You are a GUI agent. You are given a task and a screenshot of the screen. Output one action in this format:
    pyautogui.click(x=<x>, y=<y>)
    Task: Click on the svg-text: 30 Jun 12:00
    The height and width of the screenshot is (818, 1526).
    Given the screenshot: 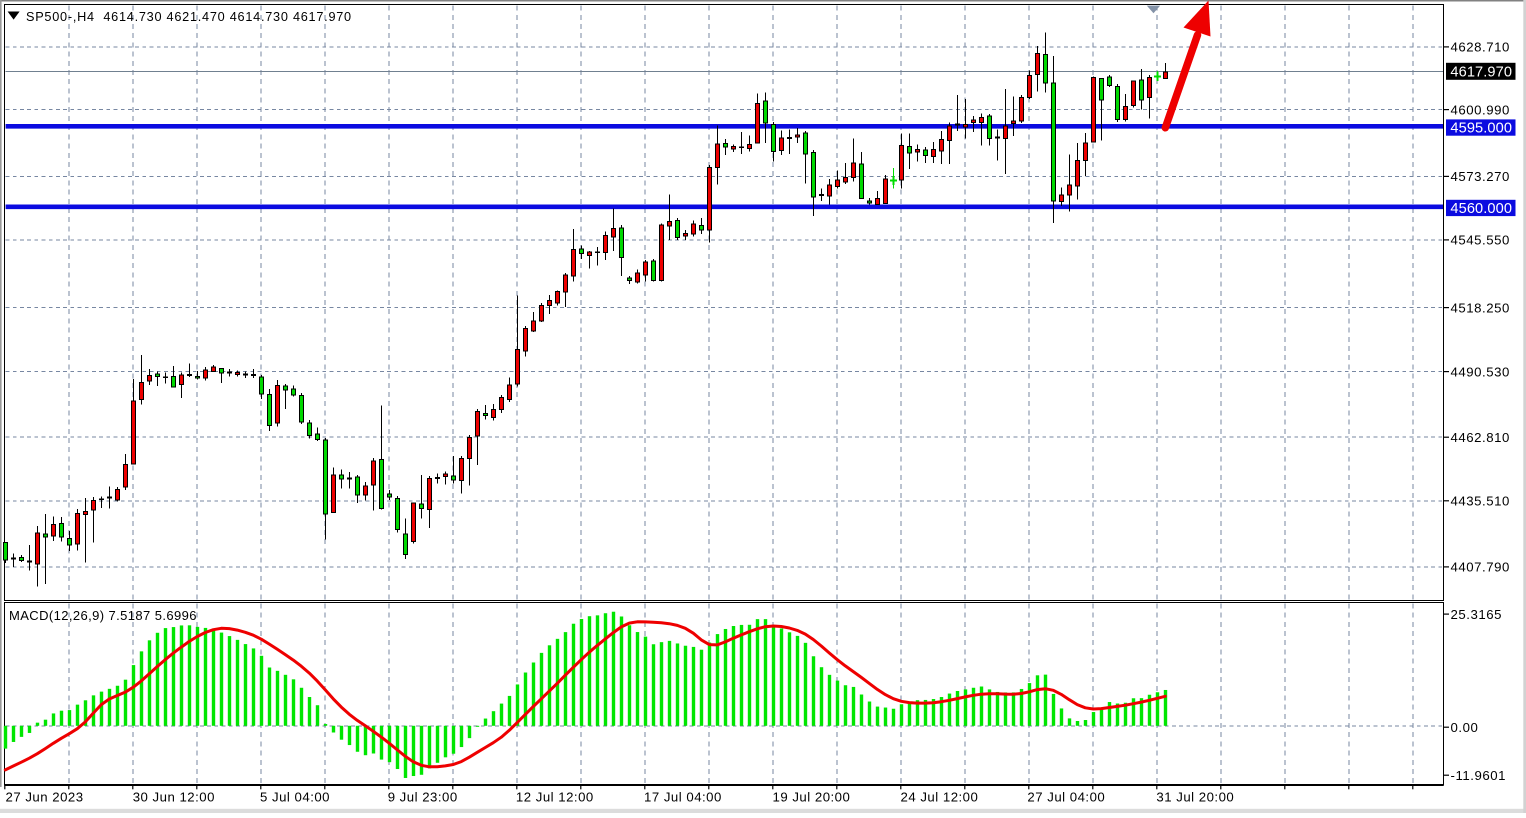 What is the action you would take?
    pyautogui.click(x=174, y=797)
    